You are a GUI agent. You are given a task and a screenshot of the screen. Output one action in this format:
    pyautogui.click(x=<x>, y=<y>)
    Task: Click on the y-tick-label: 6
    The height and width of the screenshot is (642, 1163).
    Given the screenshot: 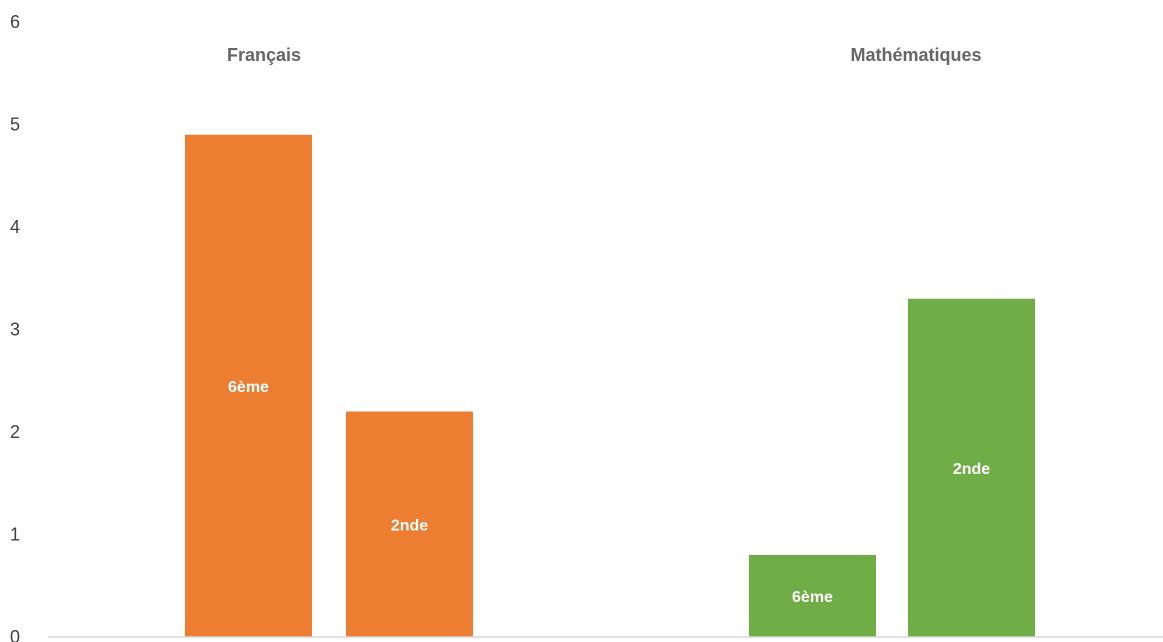 What is the action you would take?
    pyautogui.click(x=15, y=22)
    